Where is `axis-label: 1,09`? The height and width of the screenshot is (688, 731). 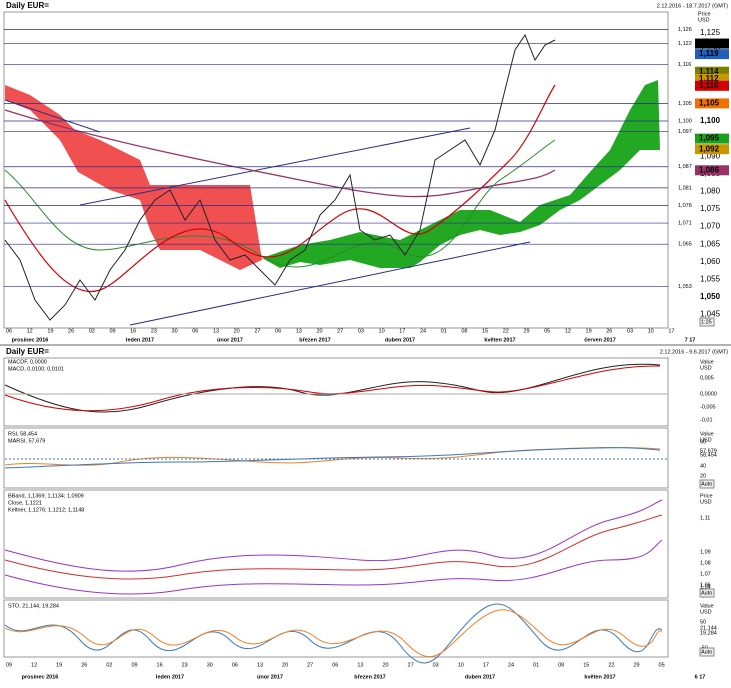 axis-label: 1,09 is located at coordinates (705, 552).